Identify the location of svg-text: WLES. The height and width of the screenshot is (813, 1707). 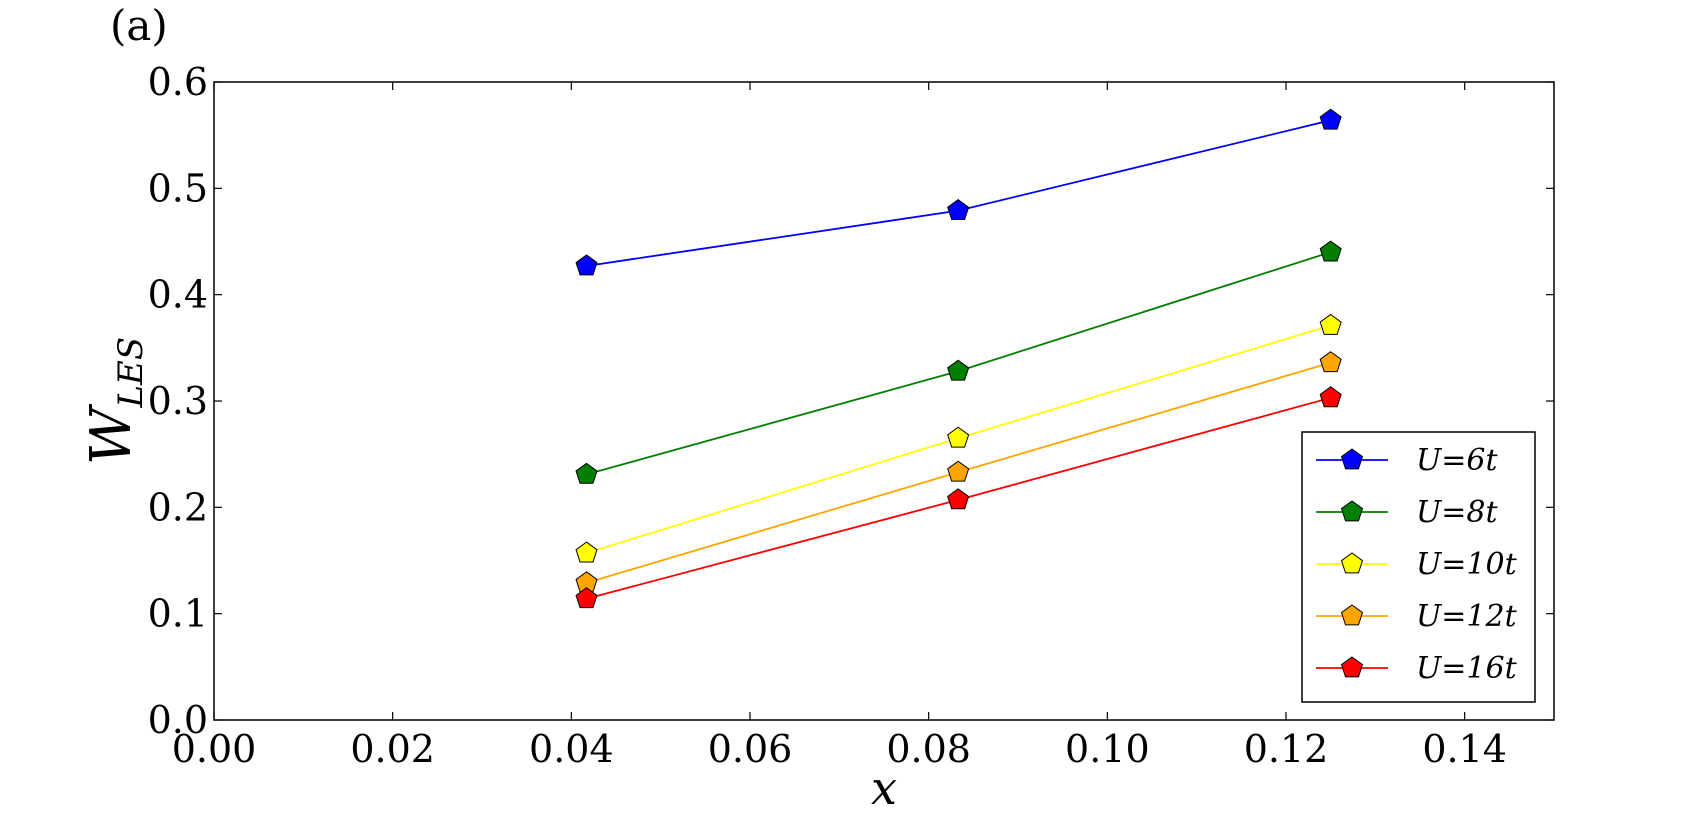
(115, 401).